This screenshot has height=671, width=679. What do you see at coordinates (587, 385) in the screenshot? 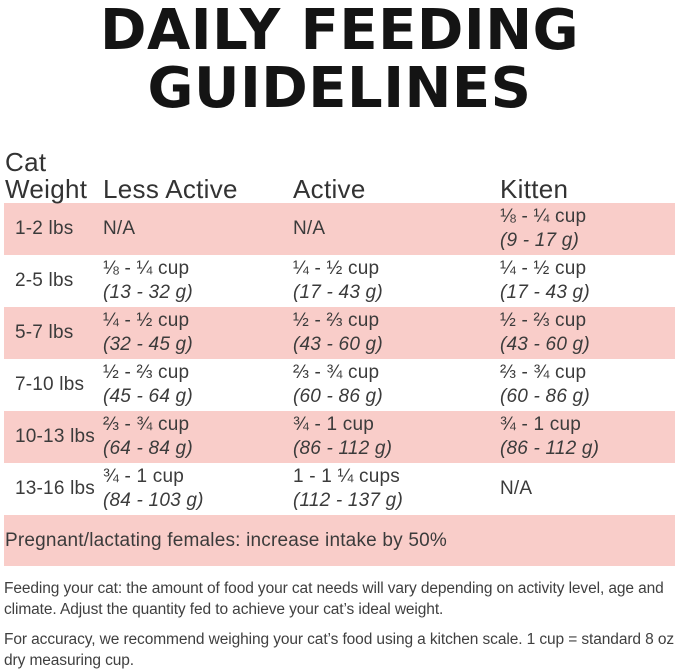
I see `kitten-cell: ⅔ - ¾ cup (60 - 86 g)` at bounding box center [587, 385].